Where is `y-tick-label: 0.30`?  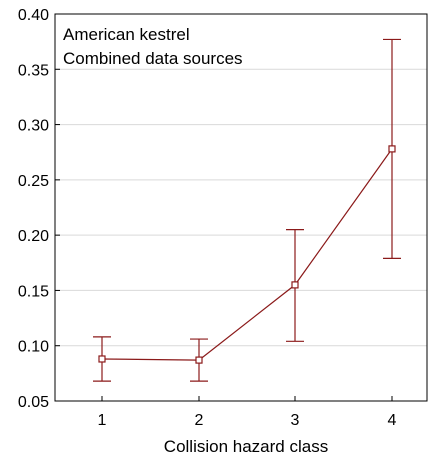 y-tick-label: 0.30 is located at coordinates (33, 126).